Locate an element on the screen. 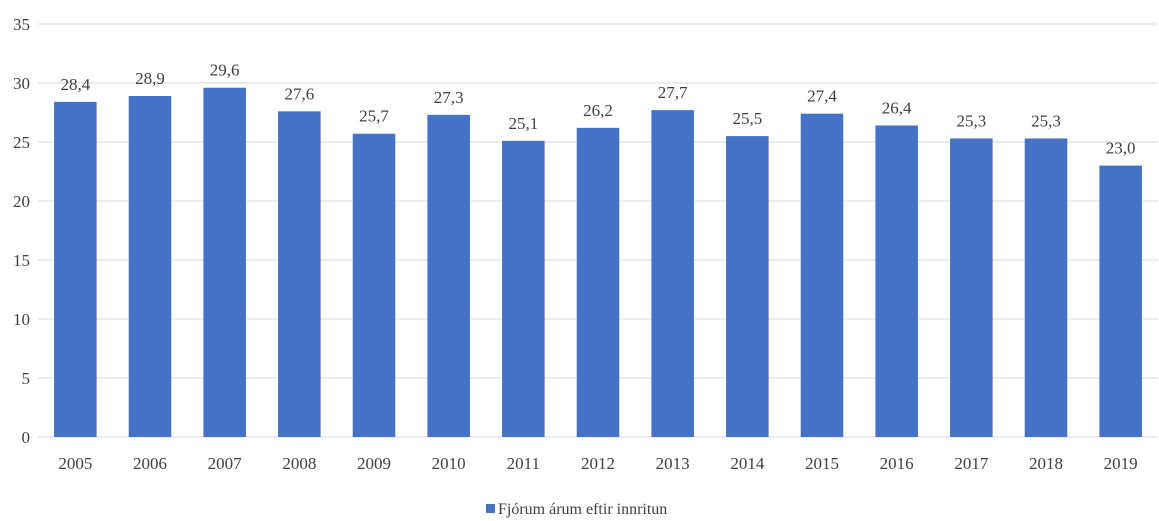 This screenshot has height=521, width=1159. y-axis-ticks: 0 5 10 15 20 25 30 35 is located at coordinates (21, 231).